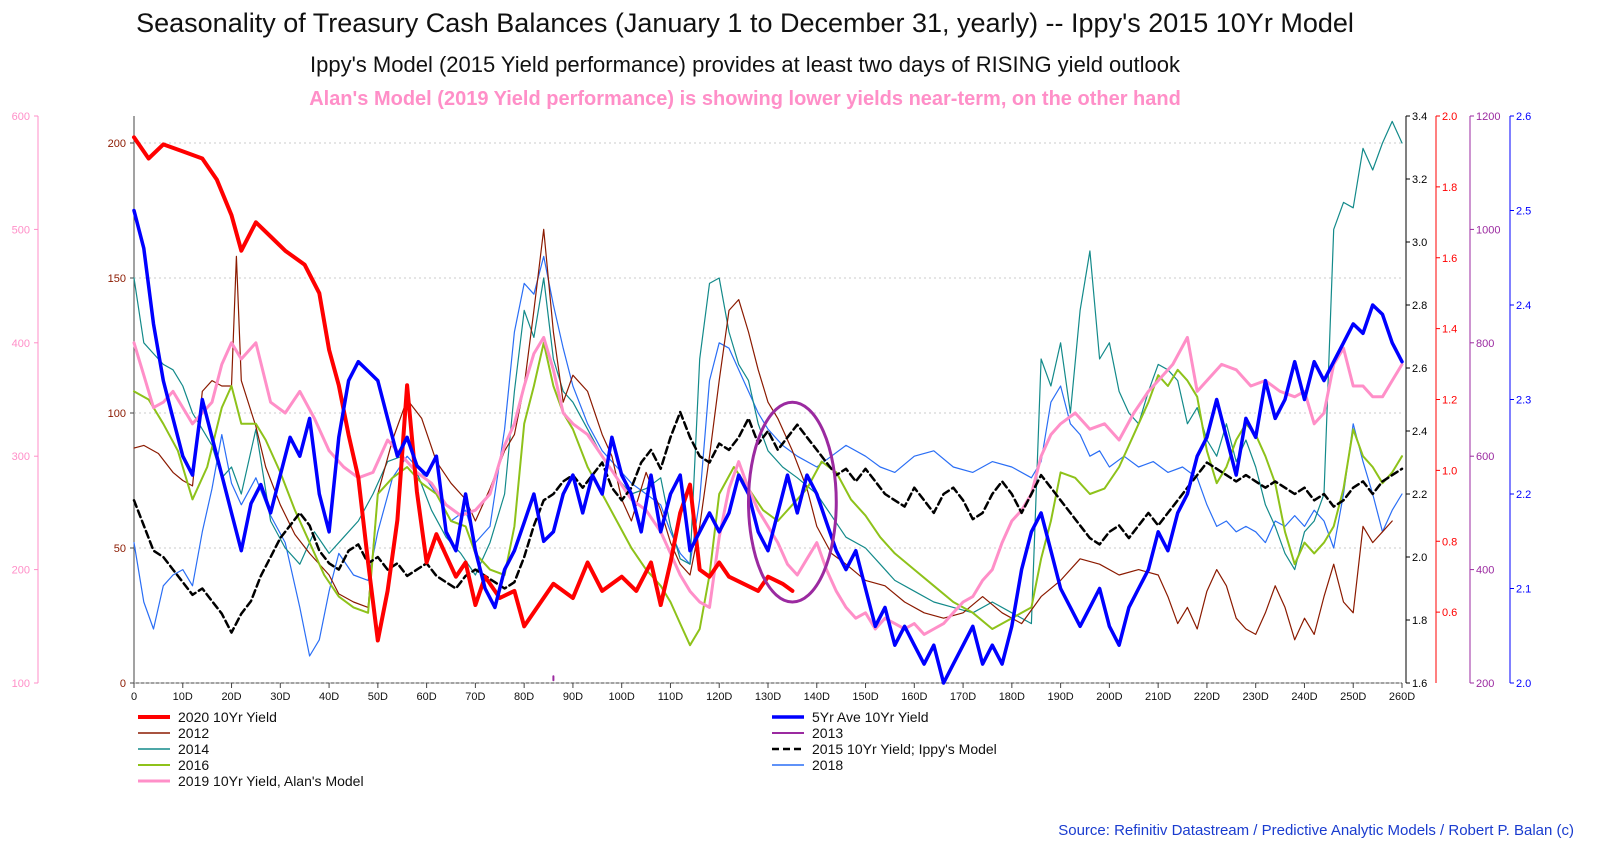 This screenshot has height=855, width=1600. Describe the element at coordinates (768, 697) in the screenshot. I see `x-tick-label: 130D` at that location.